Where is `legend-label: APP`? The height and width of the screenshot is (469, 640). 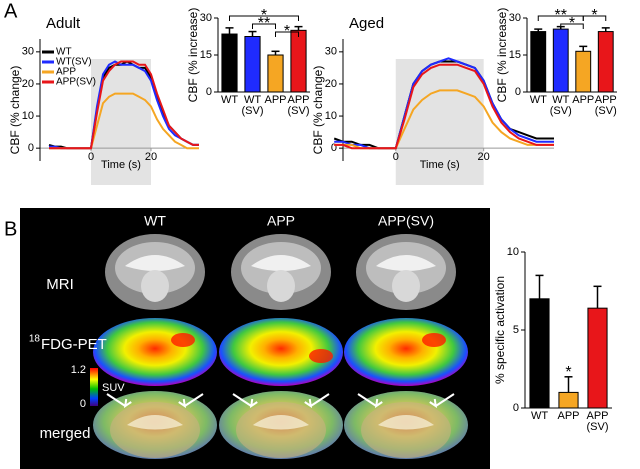
legend-label: APP is located at coordinates (66, 72).